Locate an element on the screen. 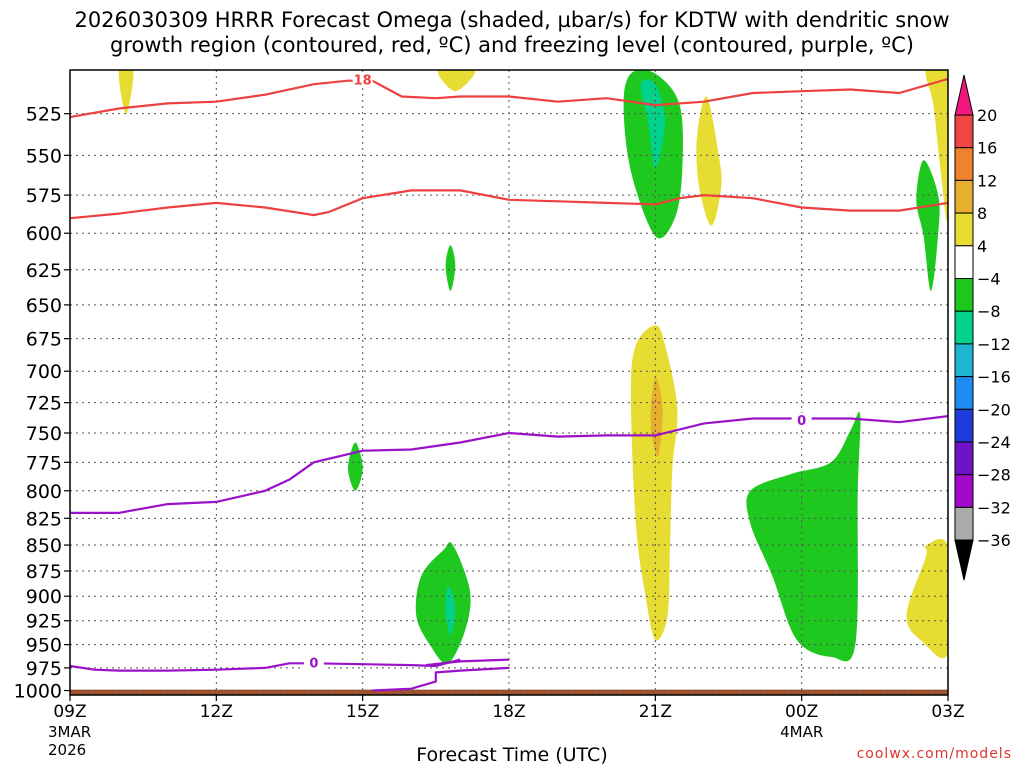  y-tick-label-1000: 1000 is located at coordinates (38, 692).